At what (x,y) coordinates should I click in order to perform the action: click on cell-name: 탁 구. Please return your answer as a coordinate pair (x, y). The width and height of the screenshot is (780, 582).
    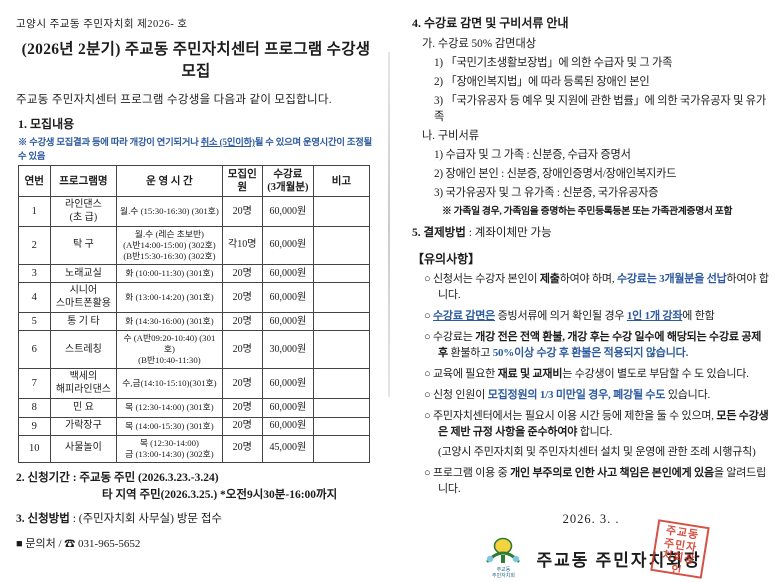
    Looking at the image, I should click on (83, 246).